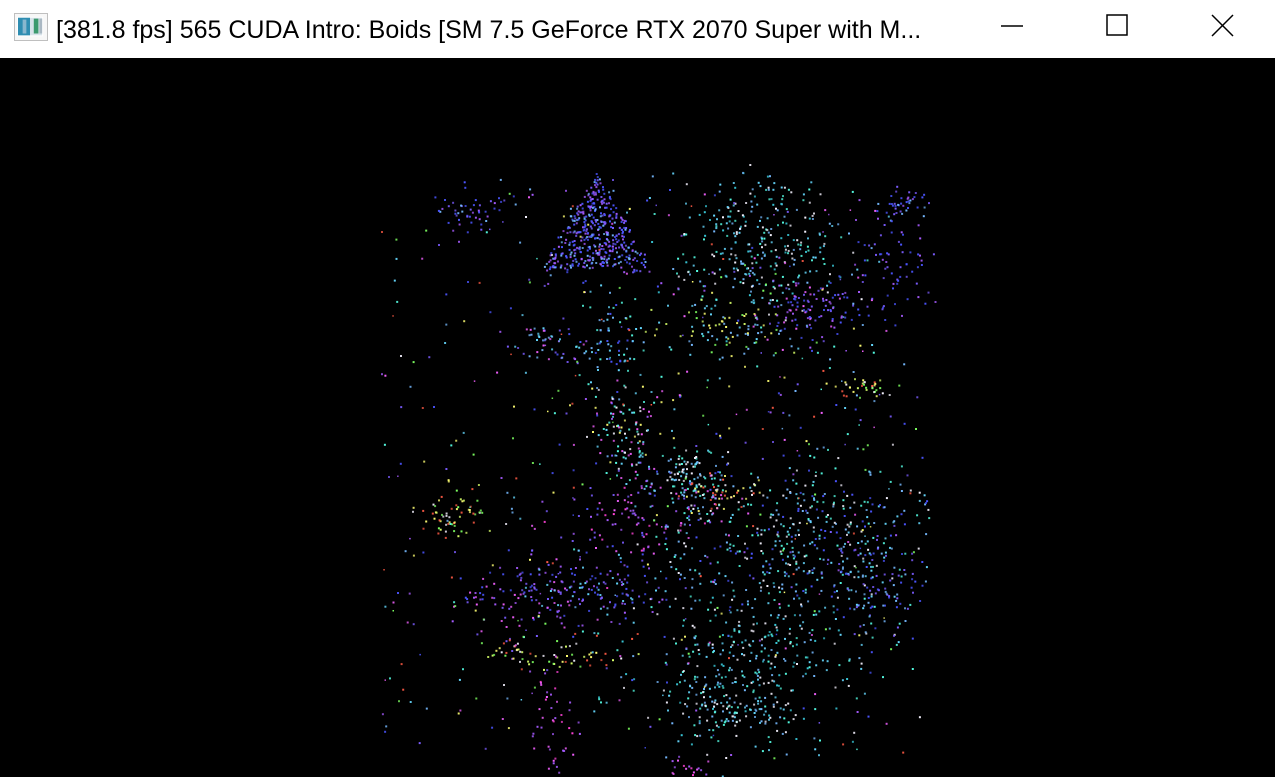  What do you see at coordinates (1222, 29) in the screenshot?
I see `close-button` at bounding box center [1222, 29].